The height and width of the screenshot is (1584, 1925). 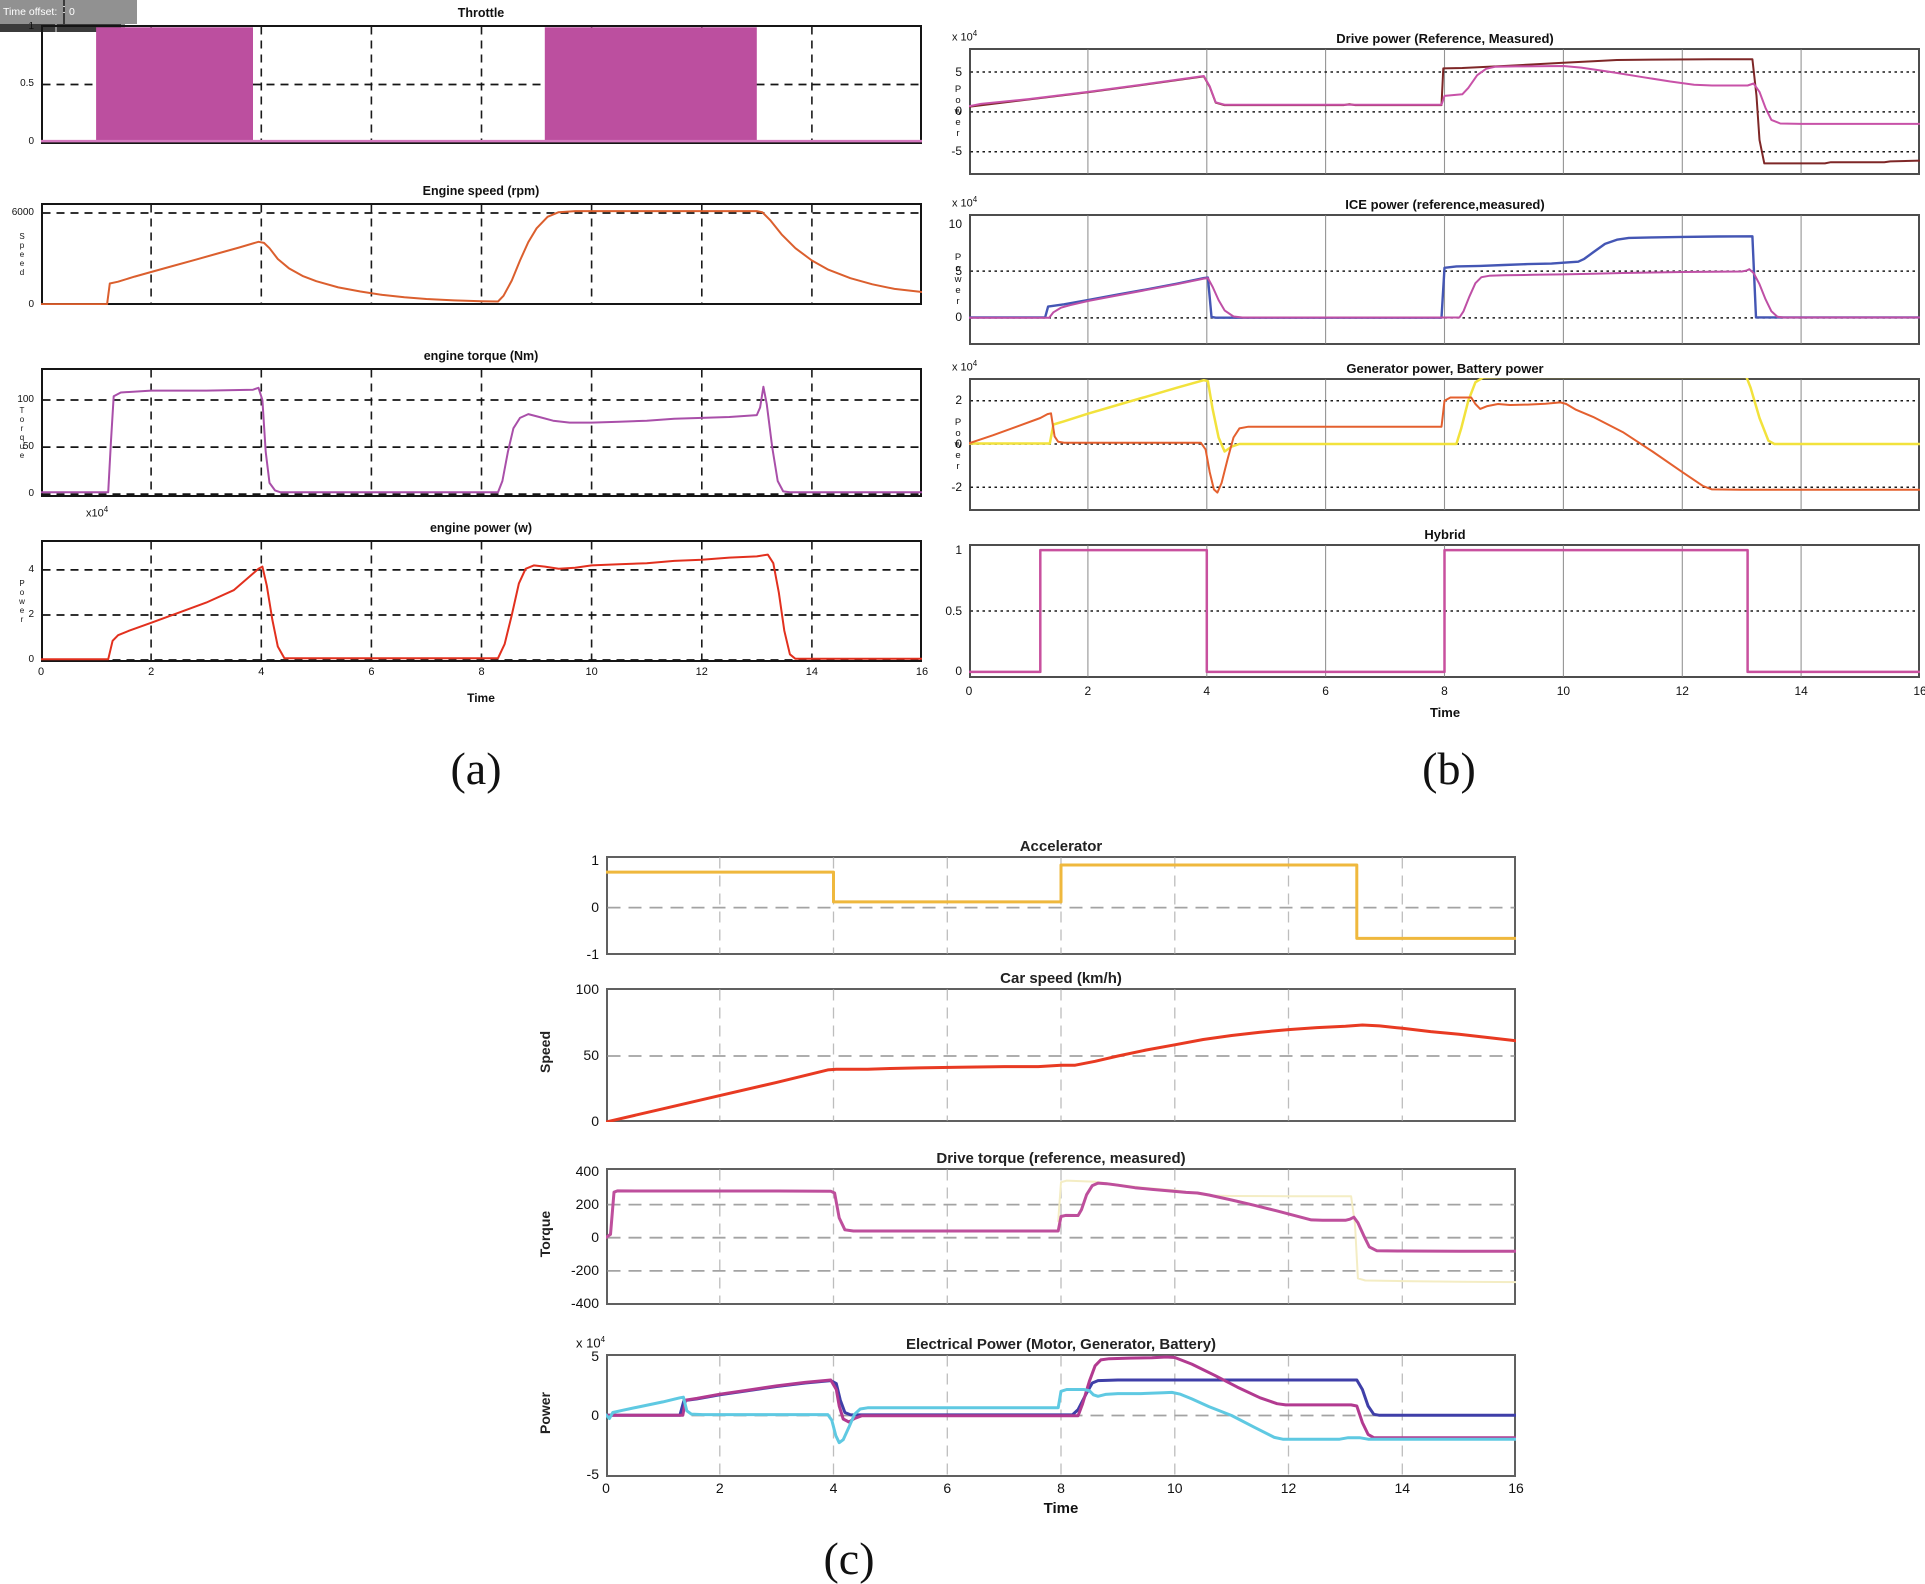 What do you see at coordinates (481, 607) in the screenshot?
I see `series-engine-power` at bounding box center [481, 607].